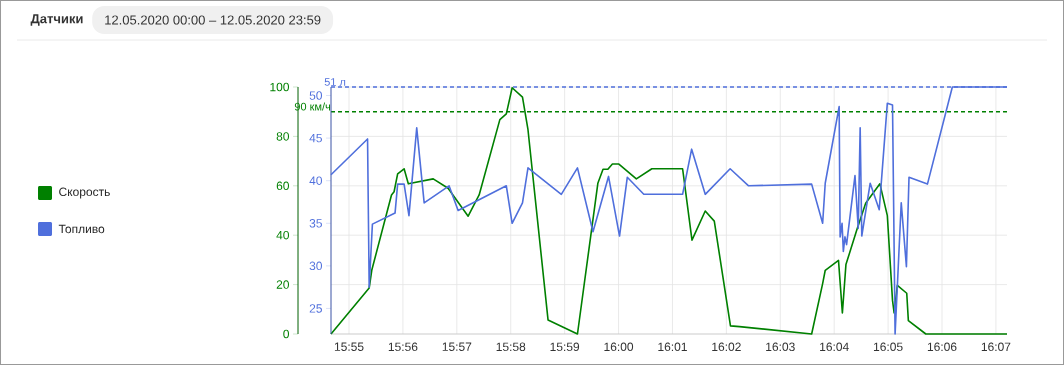 Image resolution: width=1064 pixels, height=365 pixels. Describe the element at coordinates (349, 346) in the screenshot. I see `x-tick-label: 15:55` at that location.